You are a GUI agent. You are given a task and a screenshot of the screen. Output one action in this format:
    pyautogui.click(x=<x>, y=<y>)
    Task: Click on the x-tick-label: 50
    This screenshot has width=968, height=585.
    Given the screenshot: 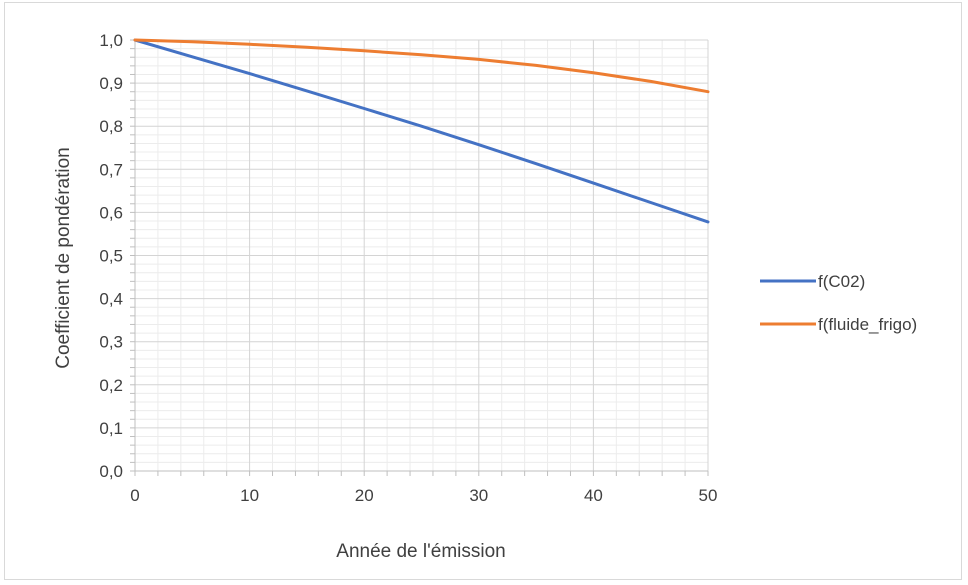 What is the action you would take?
    pyautogui.click(x=708, y=495)
    